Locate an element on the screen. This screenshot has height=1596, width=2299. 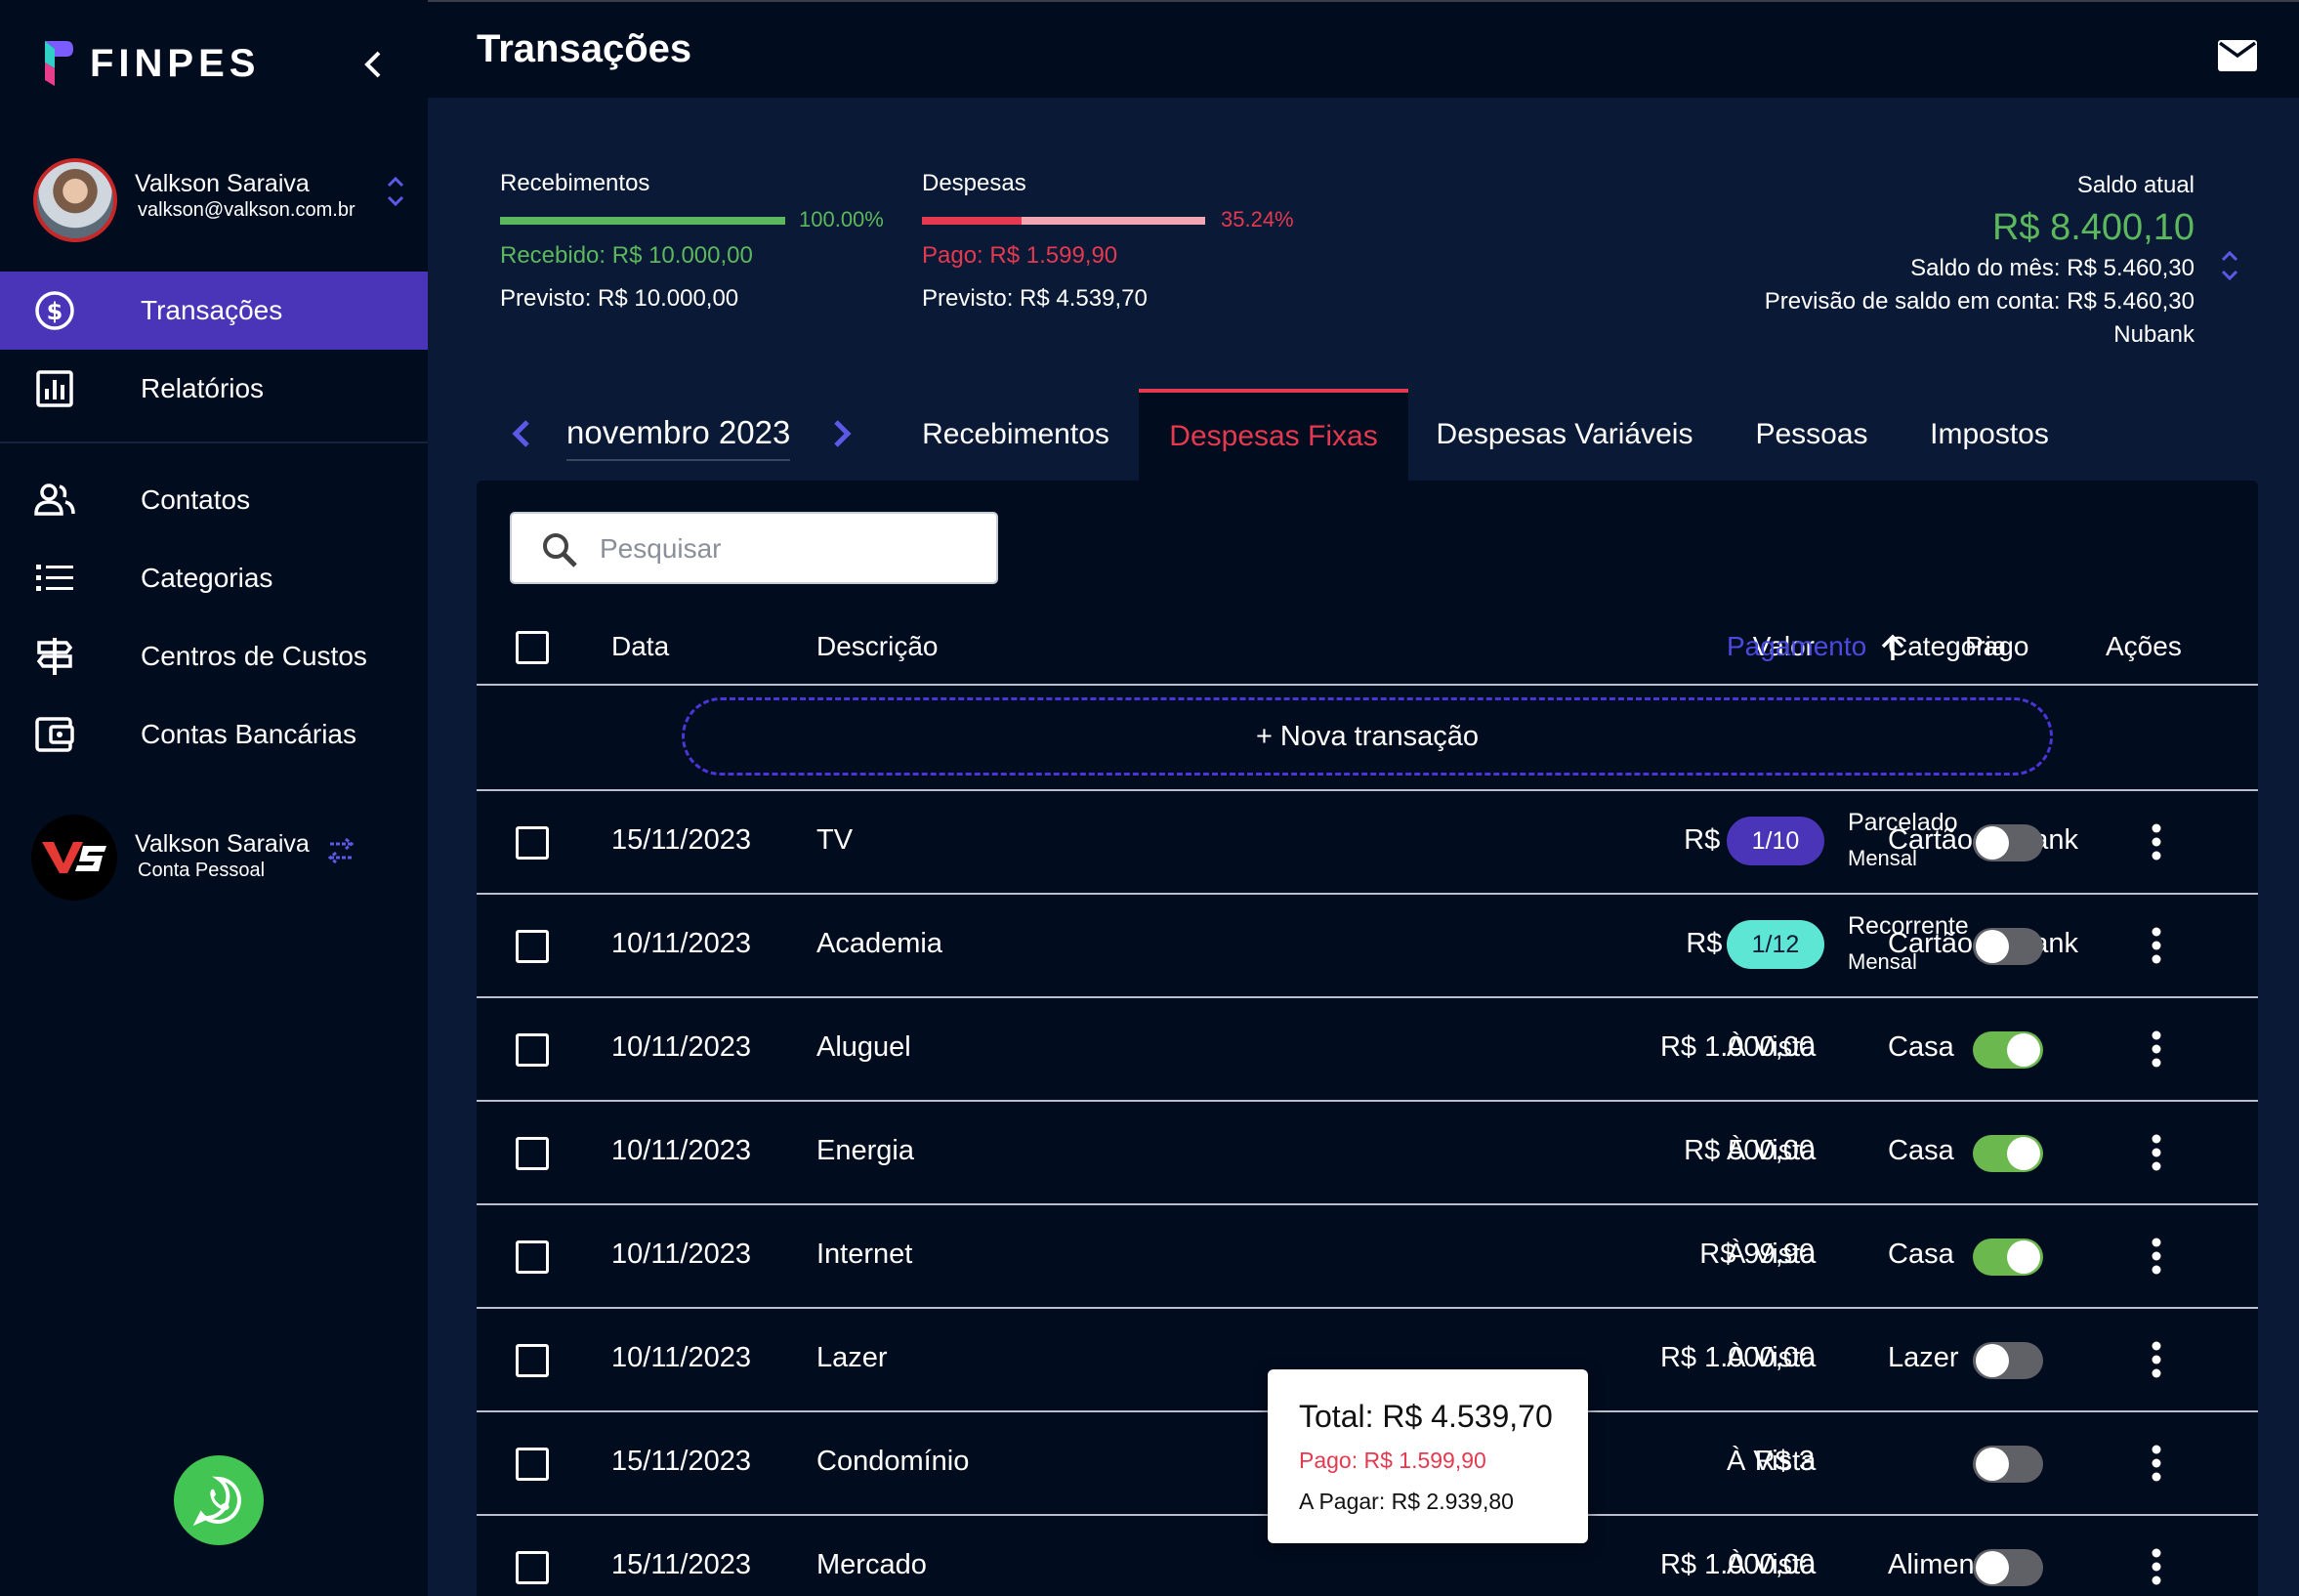
month-label: novembro 2023 is located at coordinates (678, 437).